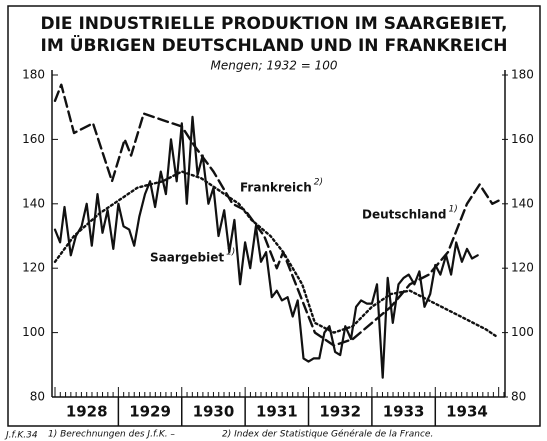 This screenshot has height=441, width=547. What do you see at coordinates (467, 412) in the screenshot?
I see `x-tick-label: 1934` at bounding box center [467, 412].